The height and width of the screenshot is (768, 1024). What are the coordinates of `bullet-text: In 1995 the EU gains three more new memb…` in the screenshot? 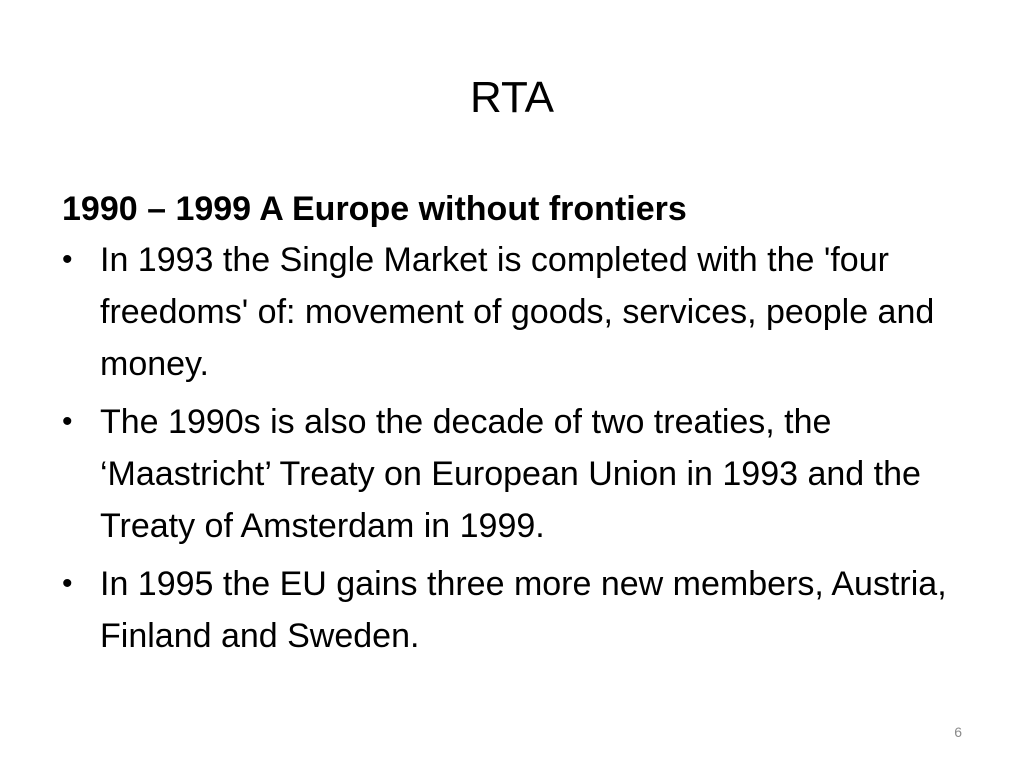 It's located at (523, 610).